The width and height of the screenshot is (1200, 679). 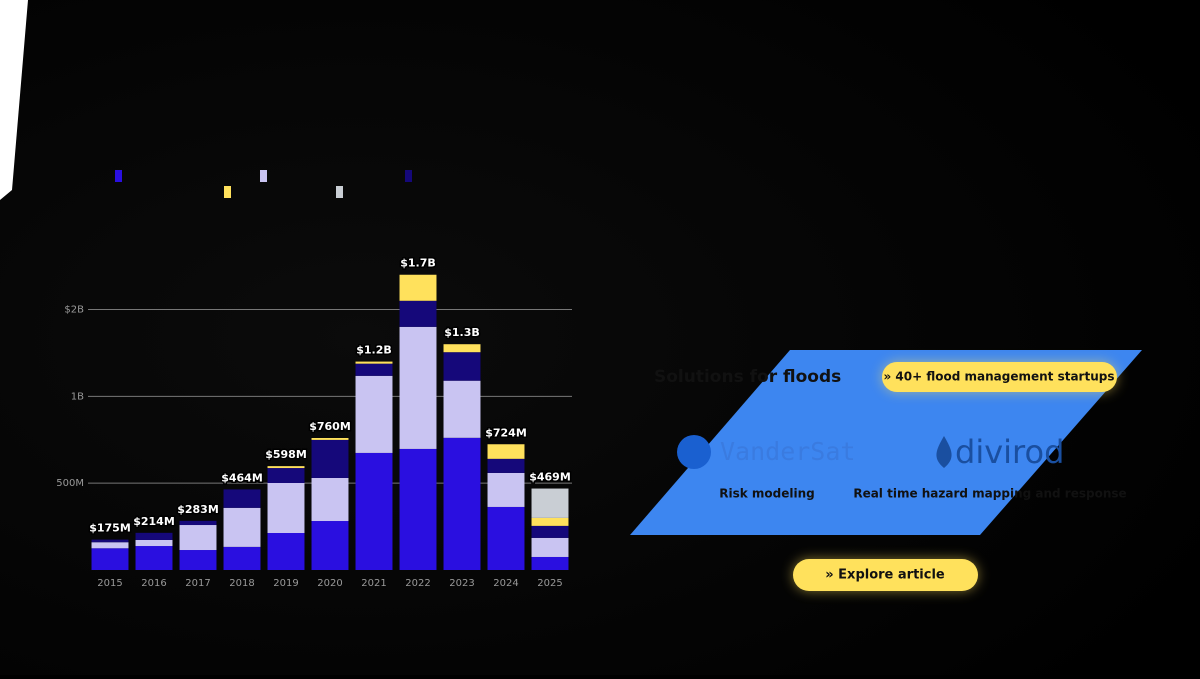 I want to click on panel-shape, so click(x=886, y=442).